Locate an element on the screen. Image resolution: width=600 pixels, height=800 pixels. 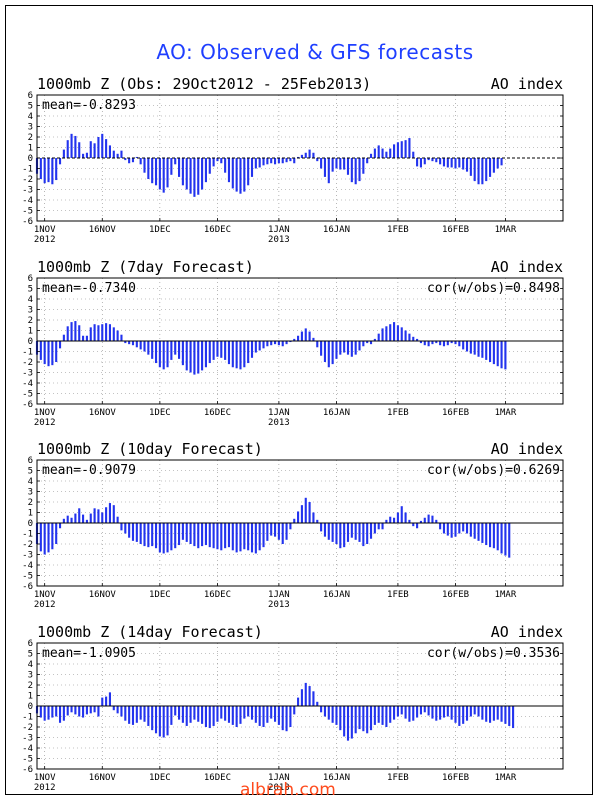
chart-title: 1000mb Z (10day Forecast) is located at coordinates (150, 449).